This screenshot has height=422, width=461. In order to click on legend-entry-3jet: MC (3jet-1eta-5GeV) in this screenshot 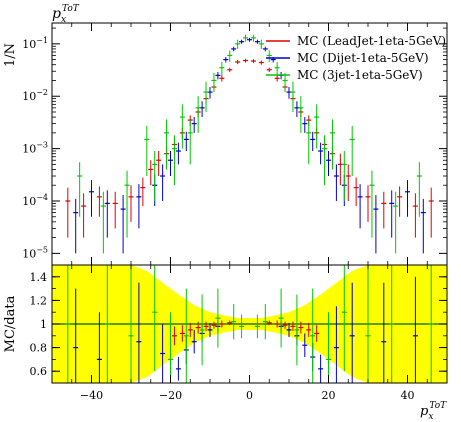, I will do `click(344, 75)`.